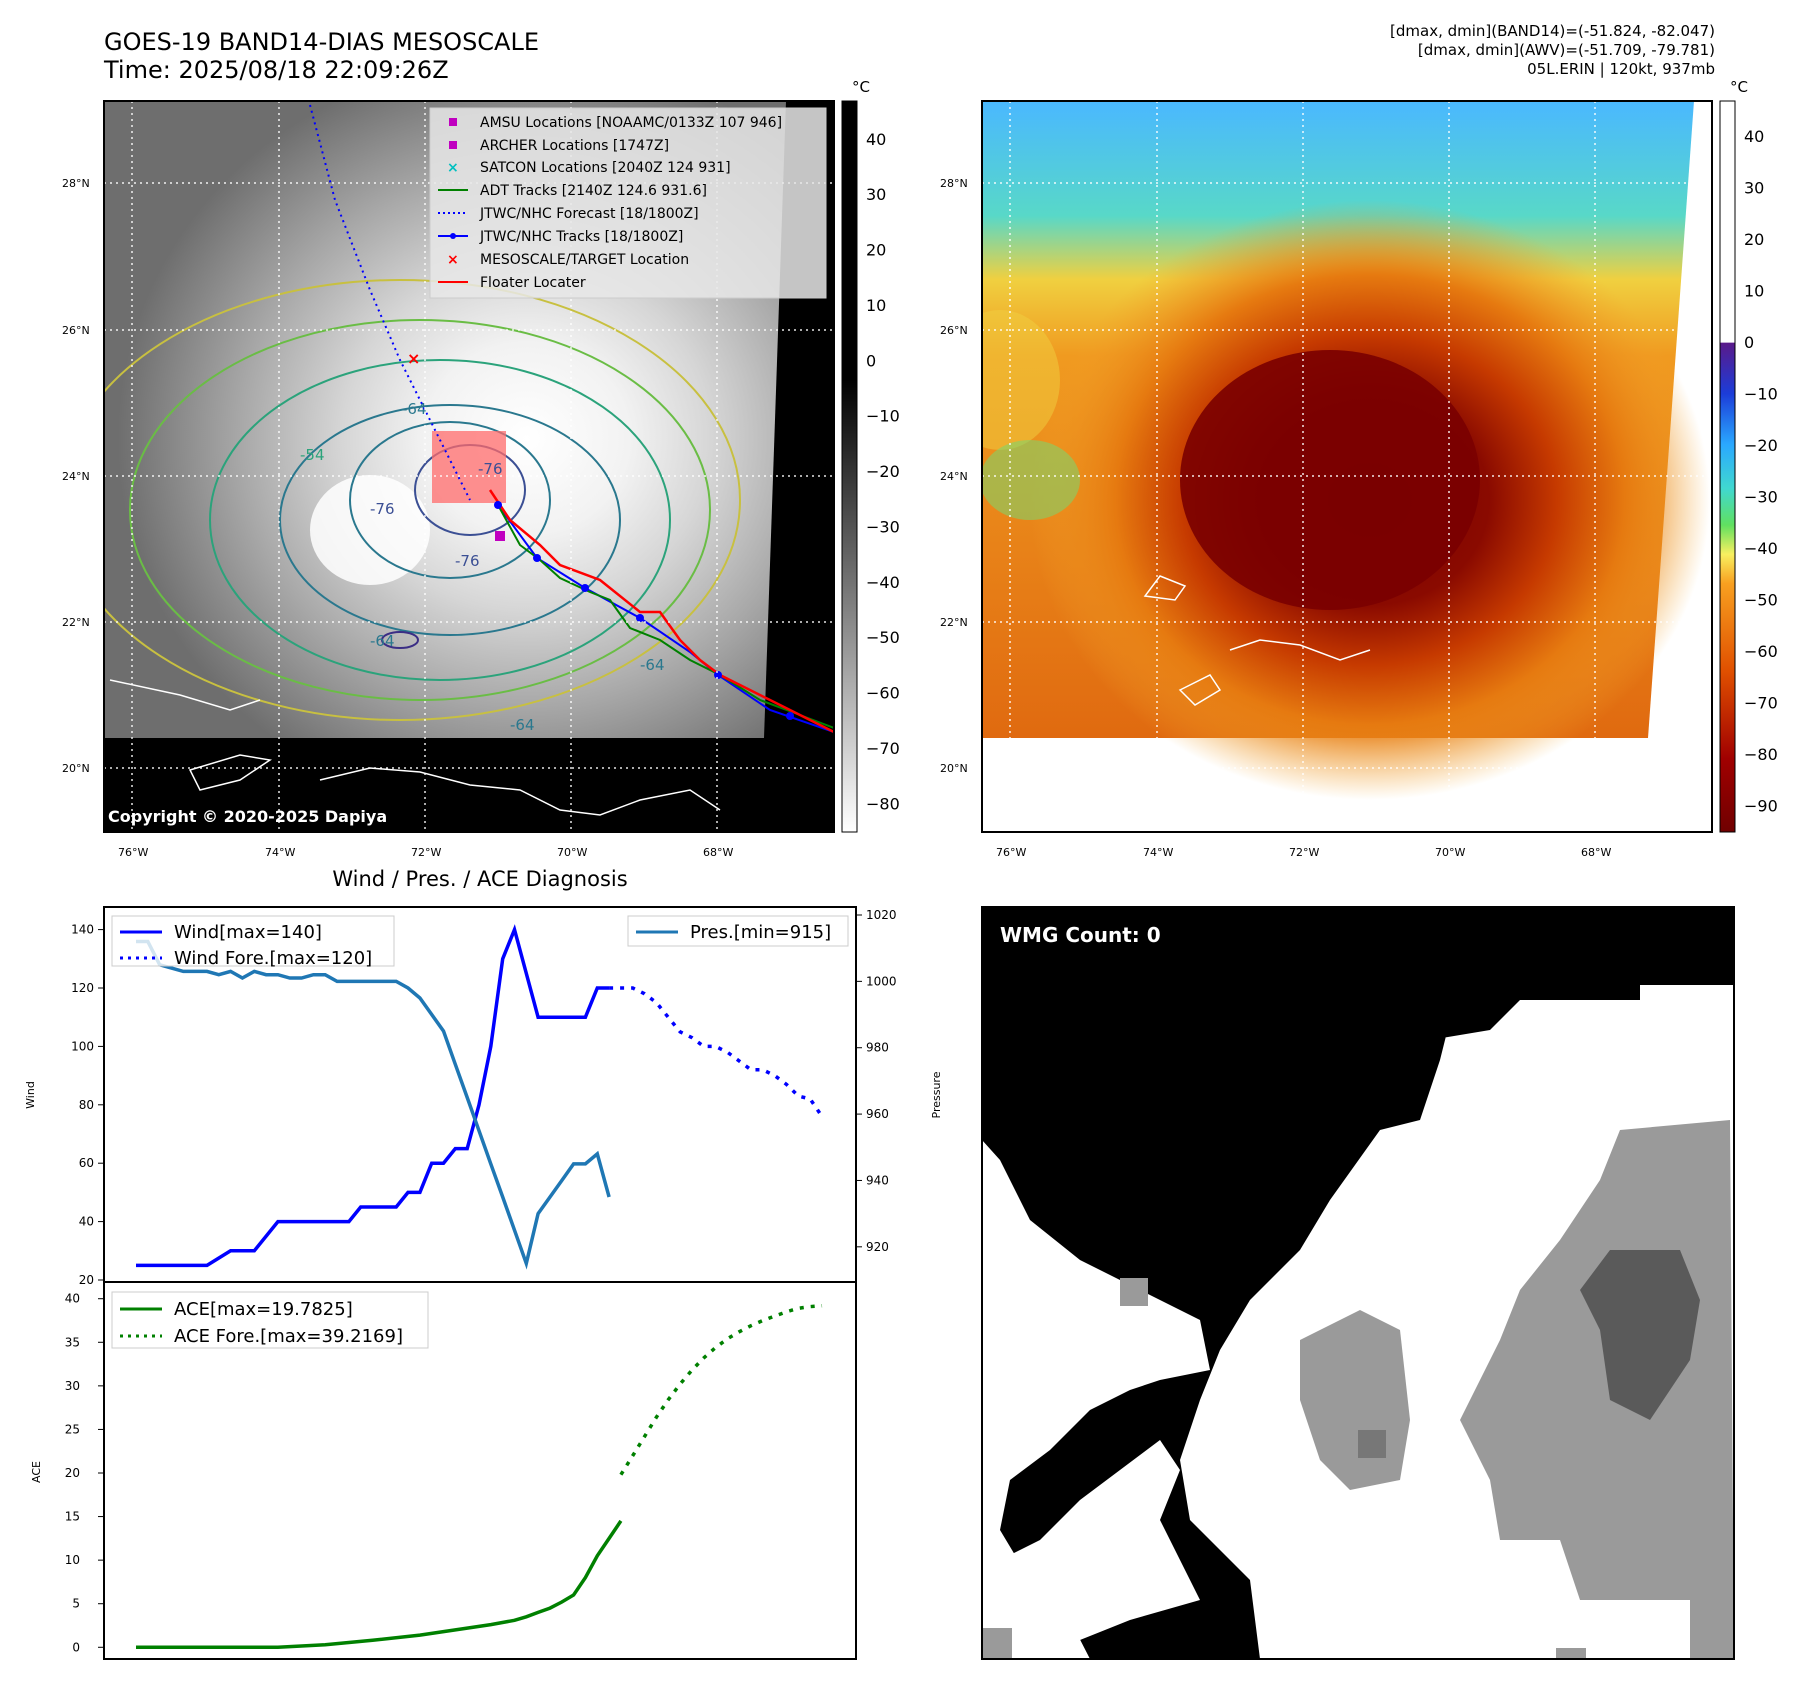  Describe the element at coordinates (373, 1104) in the screenshot. I see `pressure-series-line` at that location.